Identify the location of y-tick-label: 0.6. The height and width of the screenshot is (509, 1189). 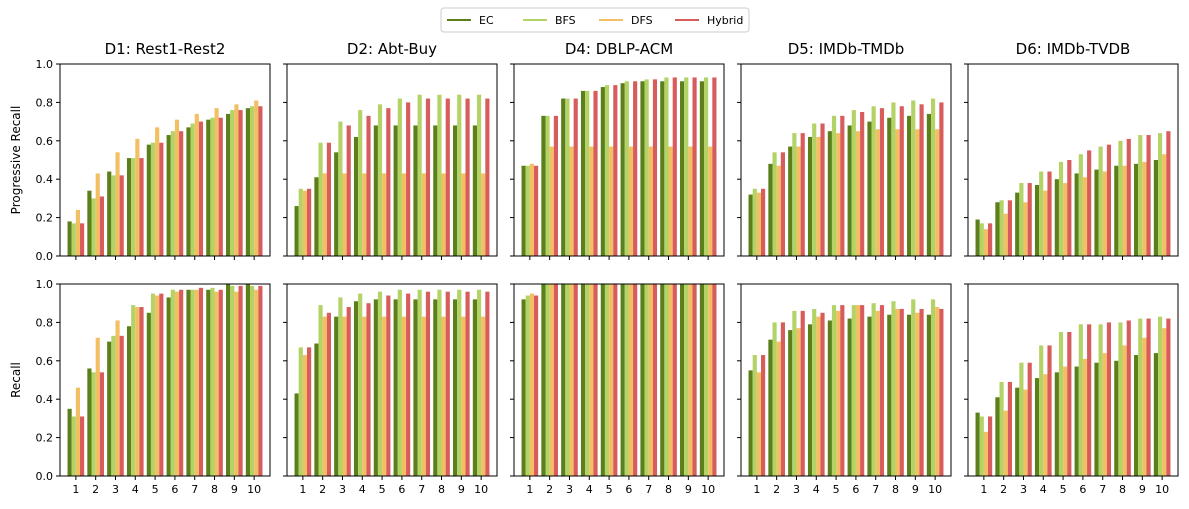
(45, 141).